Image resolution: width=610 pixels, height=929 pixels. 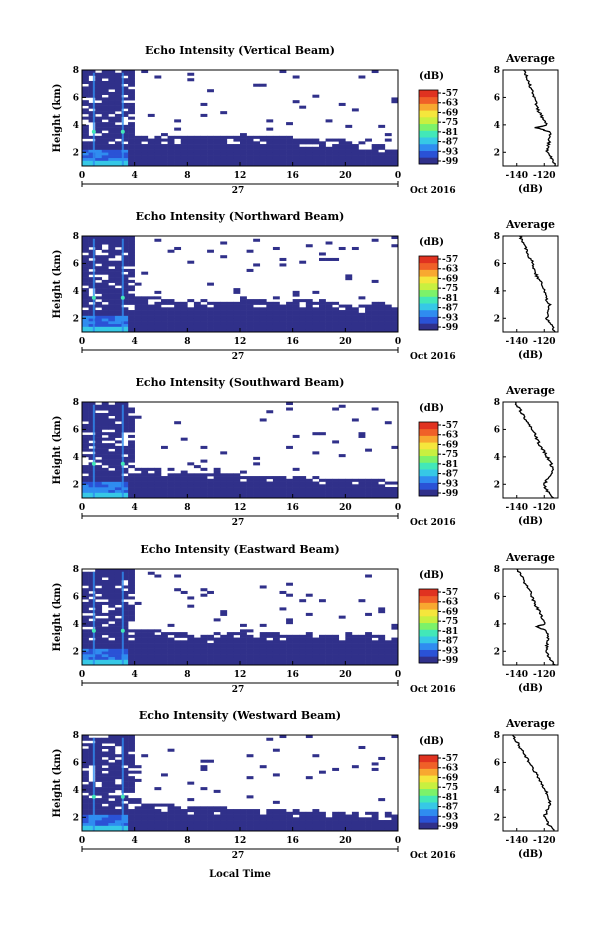 What do you see at coordinates (450, 465) in the screenshot?
I see `colorbar-tick-label: -81` at bounding box center [450, 465].